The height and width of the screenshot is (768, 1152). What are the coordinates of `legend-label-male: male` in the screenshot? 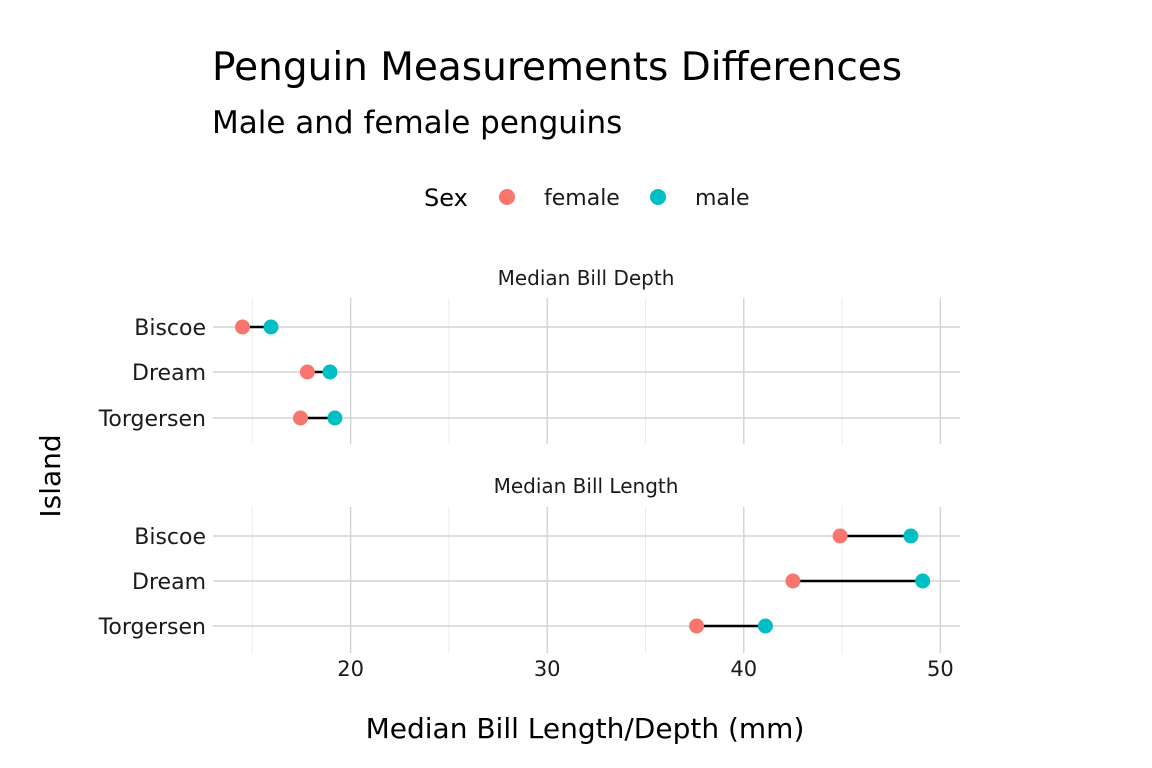 It's located at (722, 198).